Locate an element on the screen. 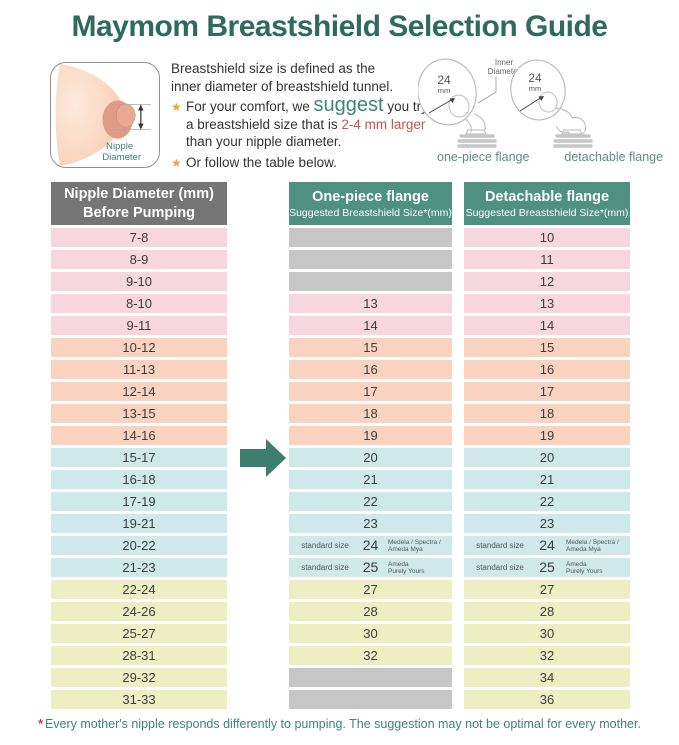  breast-drawing: Nipple Diameter is located at coordinates (103, 115).